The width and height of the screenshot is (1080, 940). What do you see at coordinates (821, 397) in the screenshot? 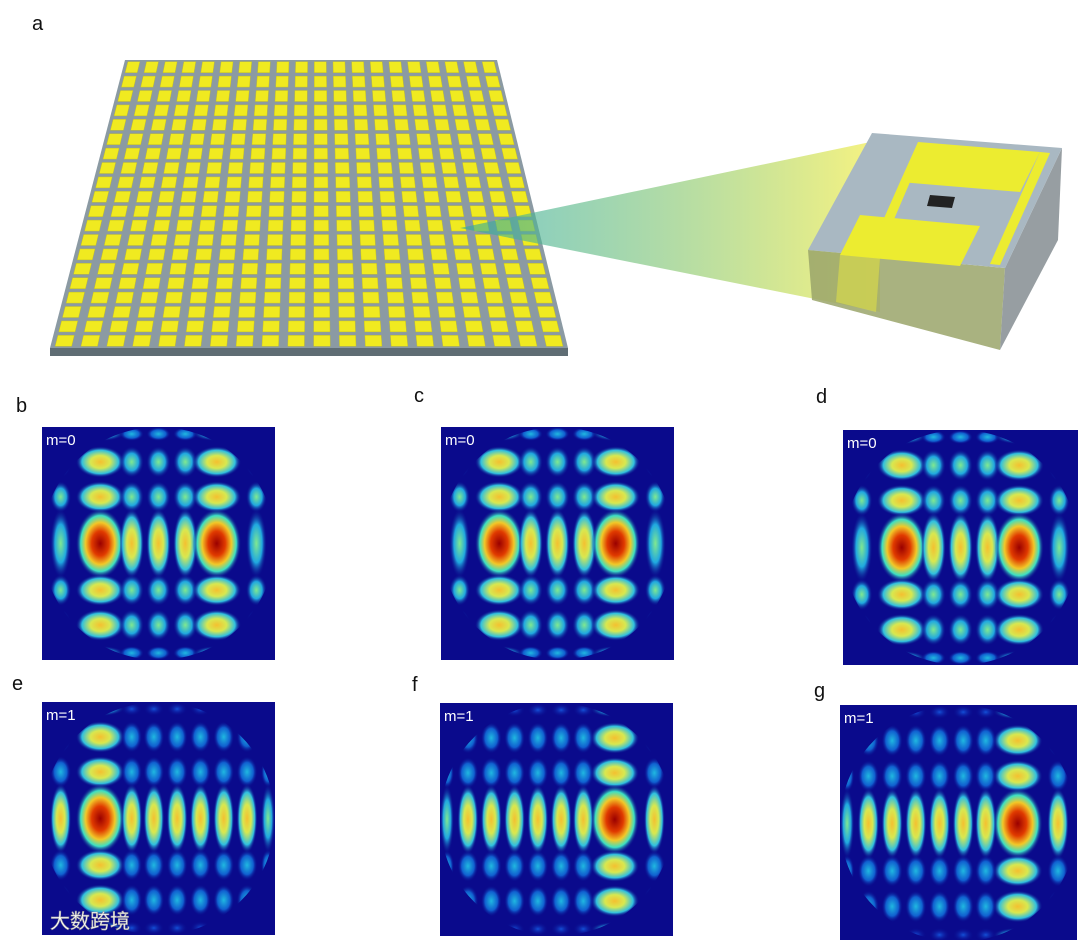
I see `panel-label: d` at bounding box center [821, 397].